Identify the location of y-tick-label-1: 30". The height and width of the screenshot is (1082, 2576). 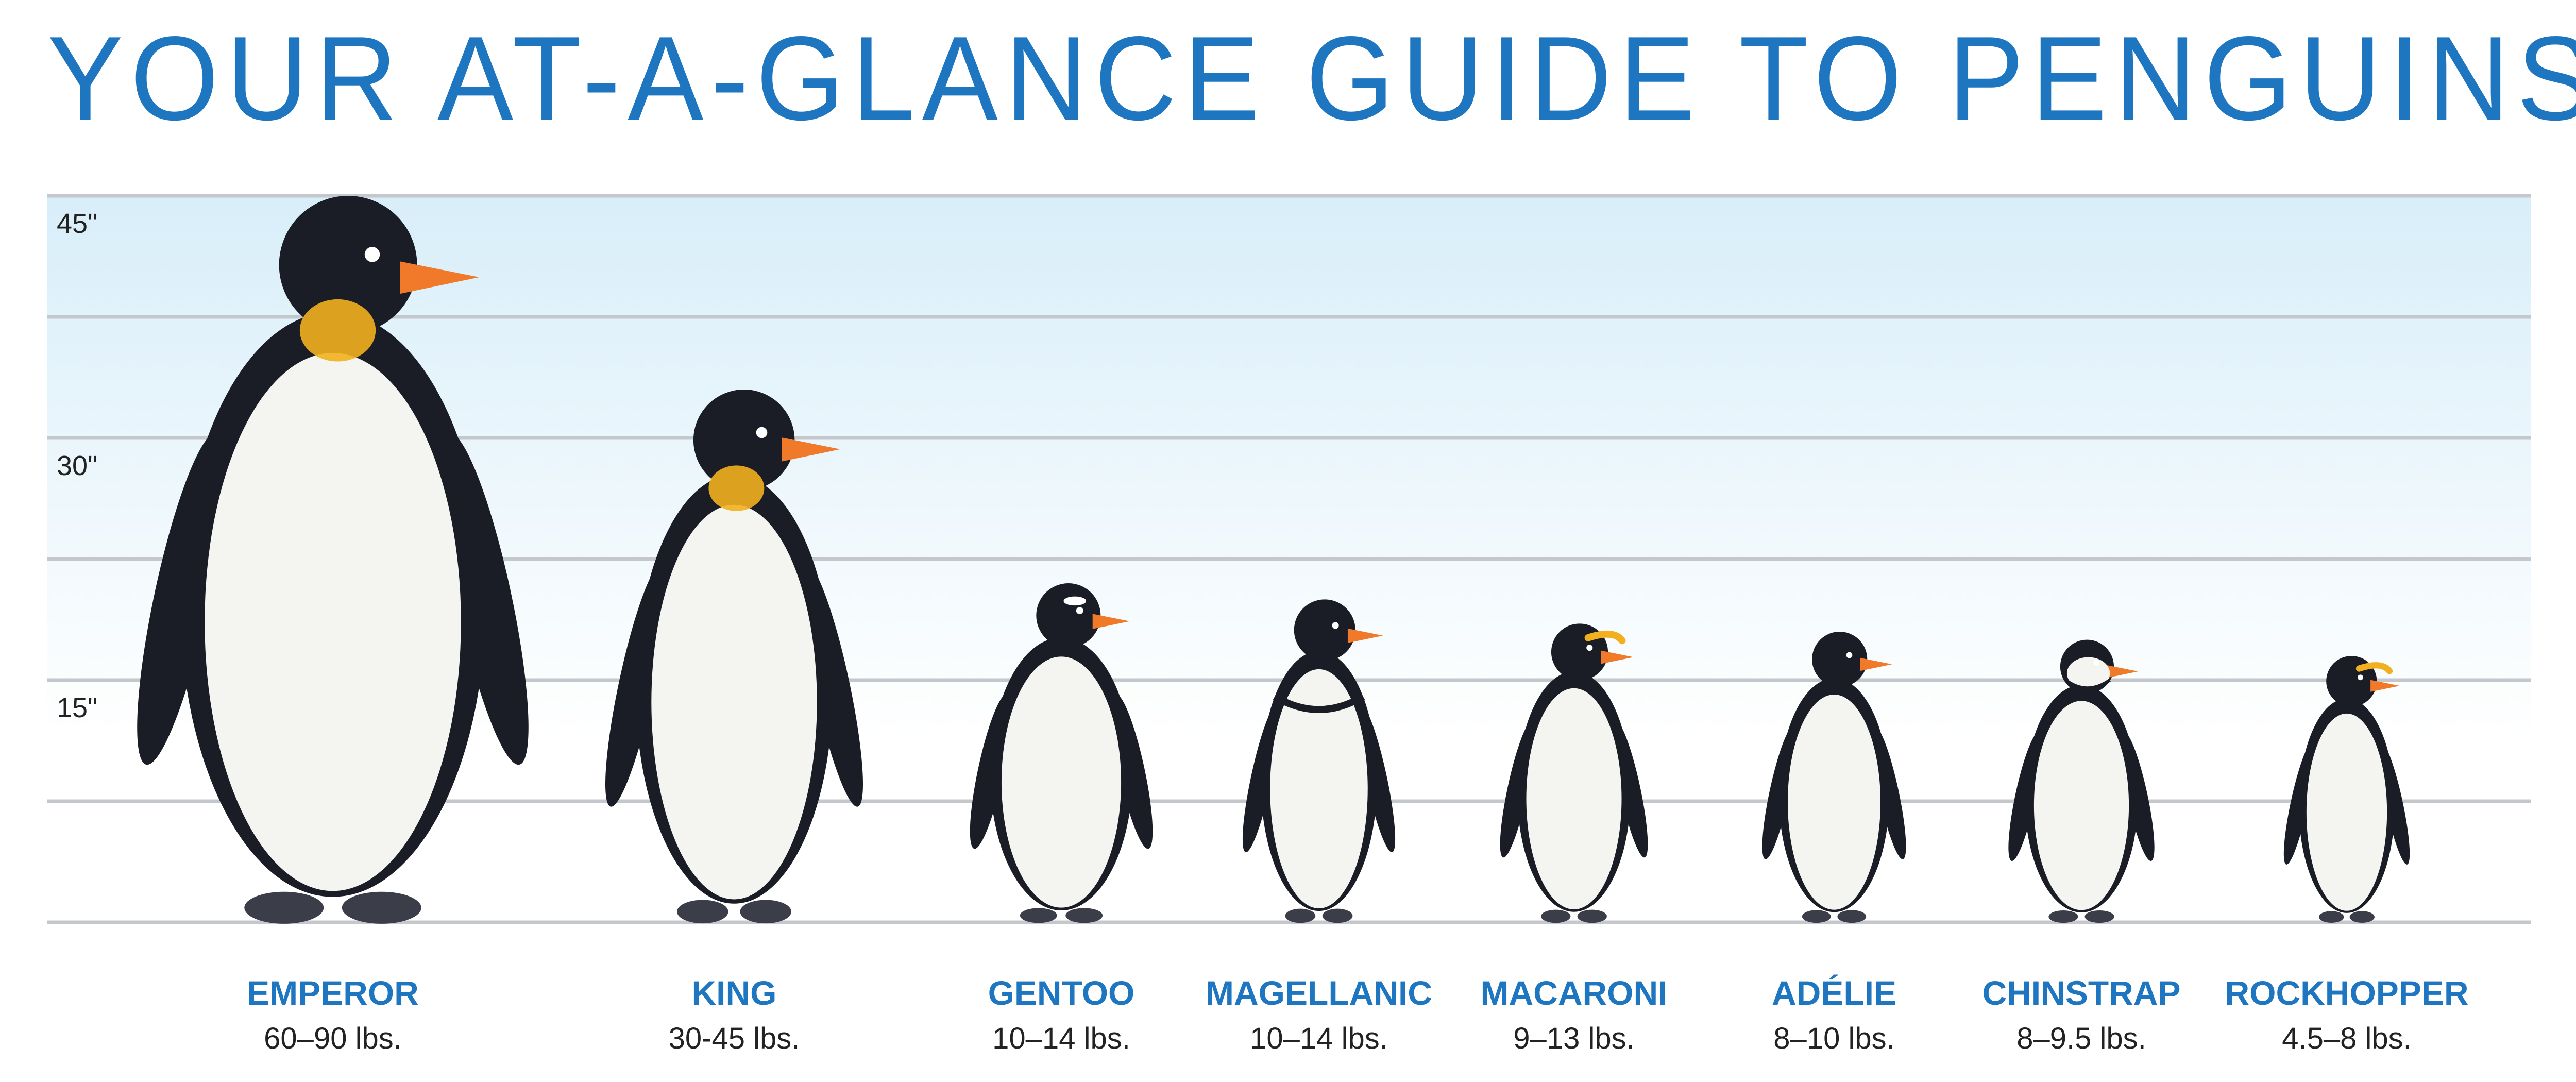
(77, 466).